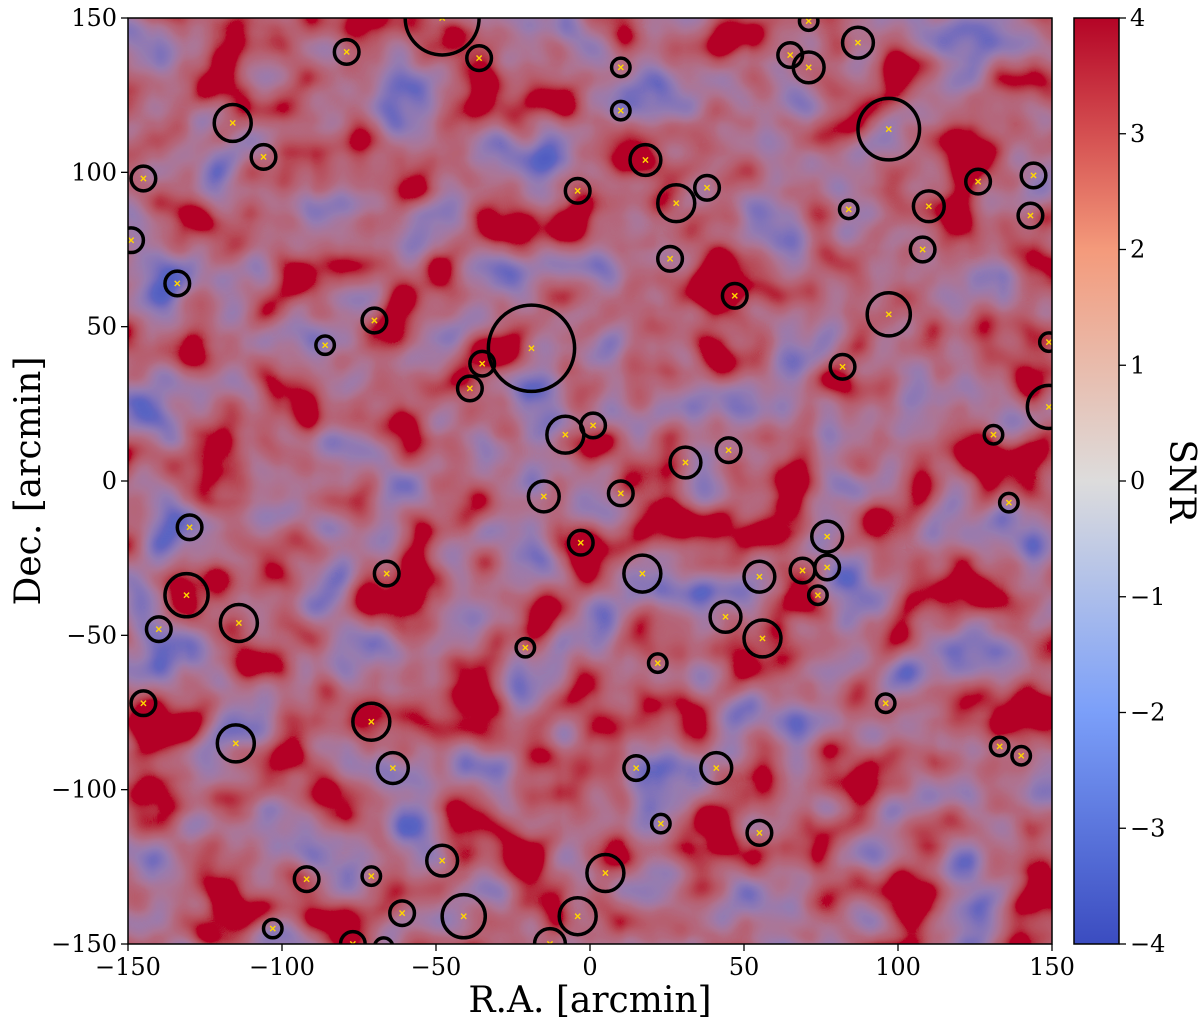 The height and width of the screenshot is (1035, 1200). I want to click on y-tick-label: −100, so click(84, 790).